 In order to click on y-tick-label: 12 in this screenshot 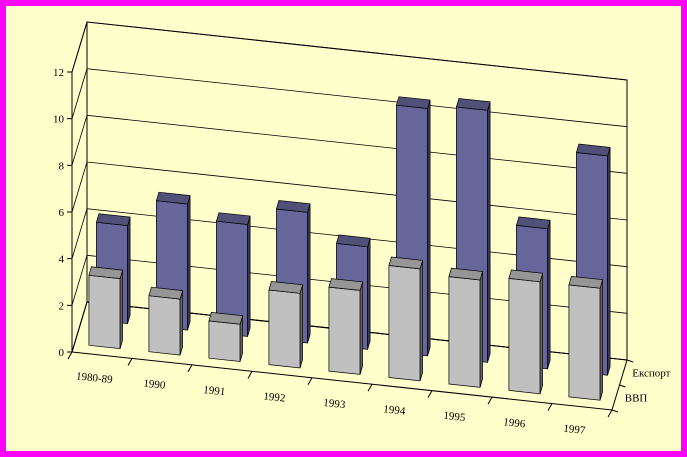, I will do `click(58, 73)`.